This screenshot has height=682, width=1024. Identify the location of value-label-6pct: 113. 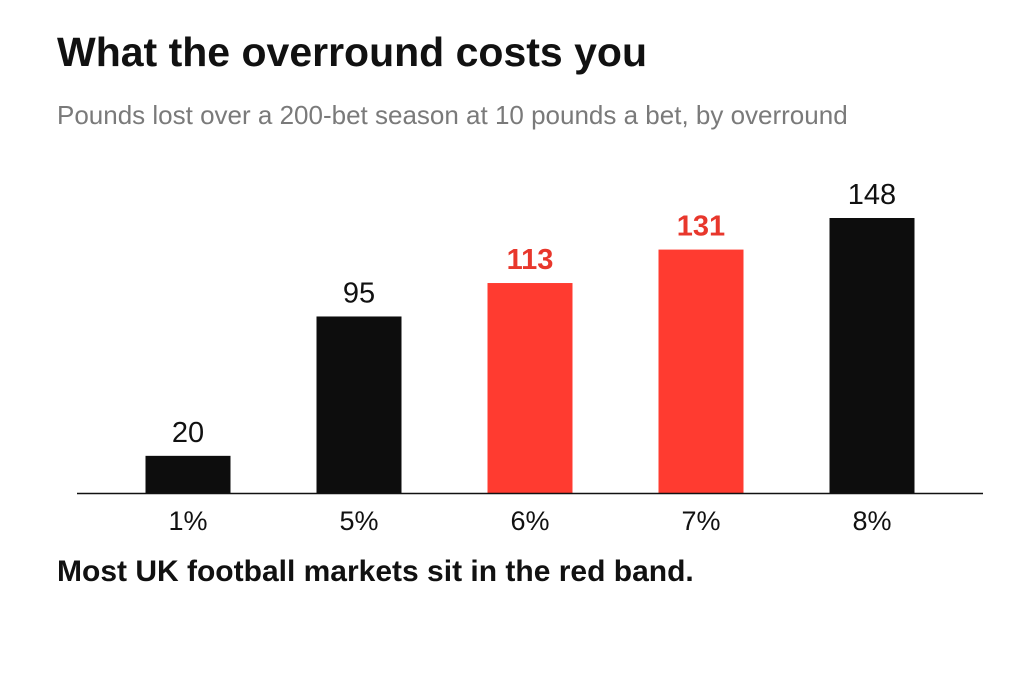
(530, 260).